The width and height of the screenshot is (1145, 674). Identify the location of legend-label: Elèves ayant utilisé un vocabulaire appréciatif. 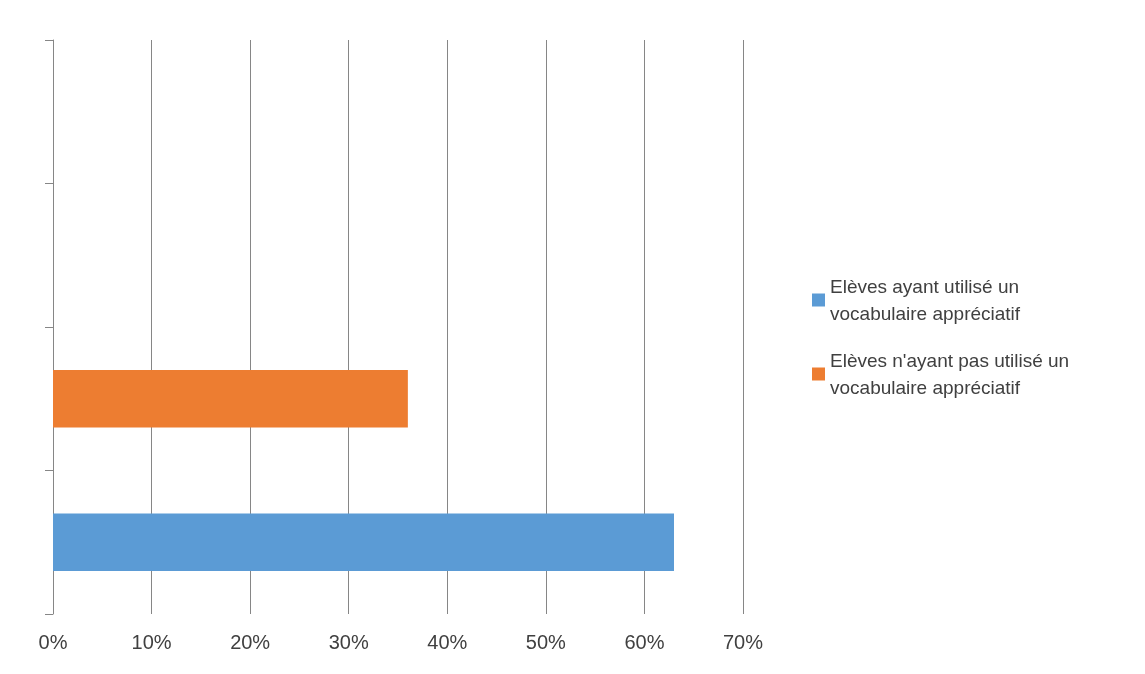
(927, 300).